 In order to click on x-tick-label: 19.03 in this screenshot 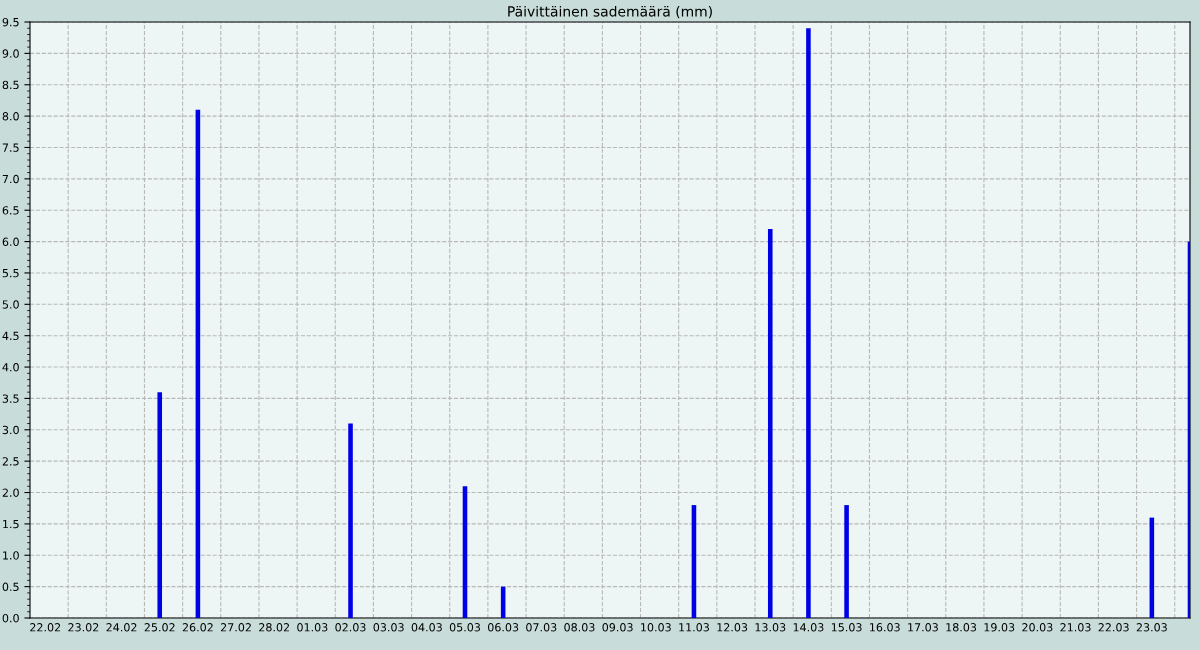, I will do `click(999, 627)`.